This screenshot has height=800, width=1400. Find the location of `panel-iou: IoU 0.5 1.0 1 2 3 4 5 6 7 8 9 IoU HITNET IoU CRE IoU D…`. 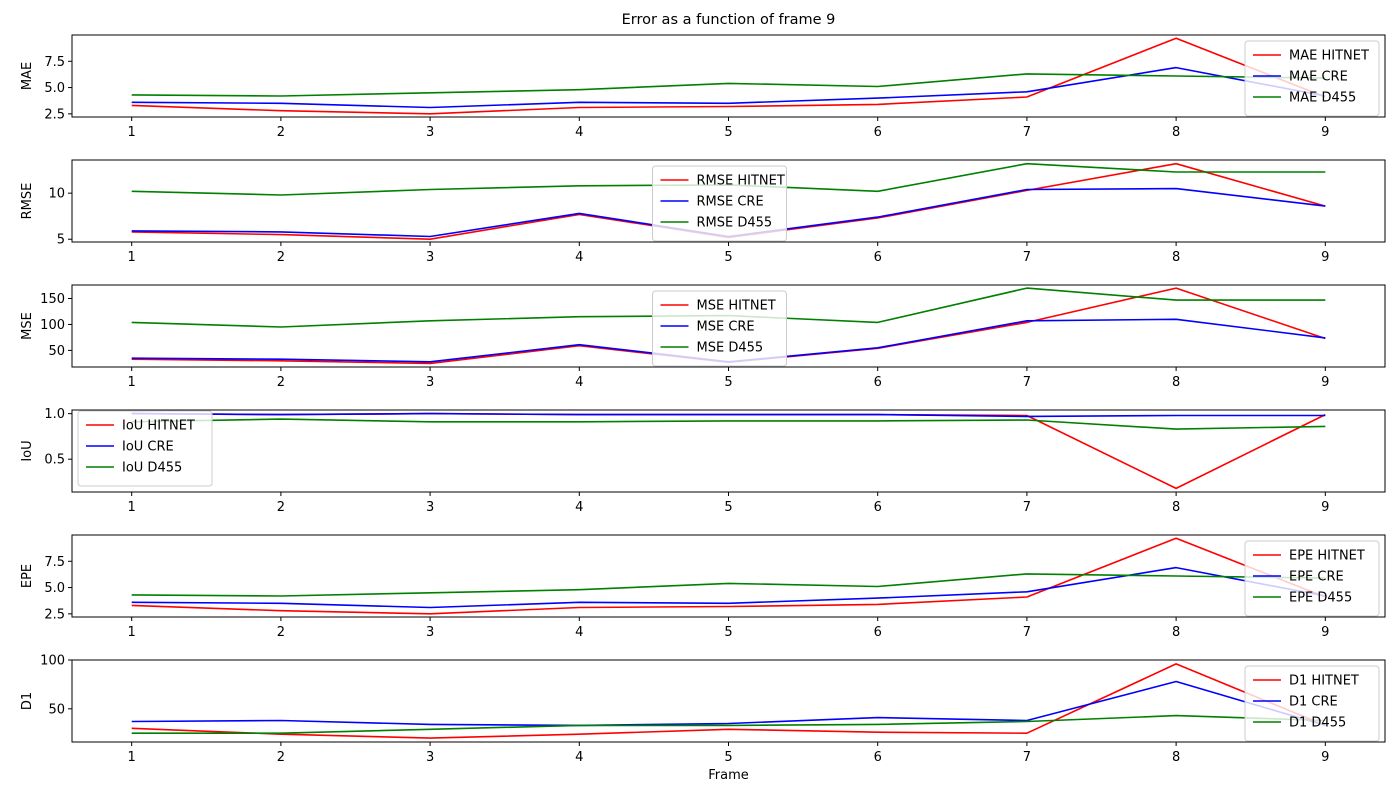

panel-iou: IoU 0.5 1.0 1 2 3 4 5 6 7 8 9 IoU HITNET IoU CRE IoU D… is located at coordinates (703, 461).